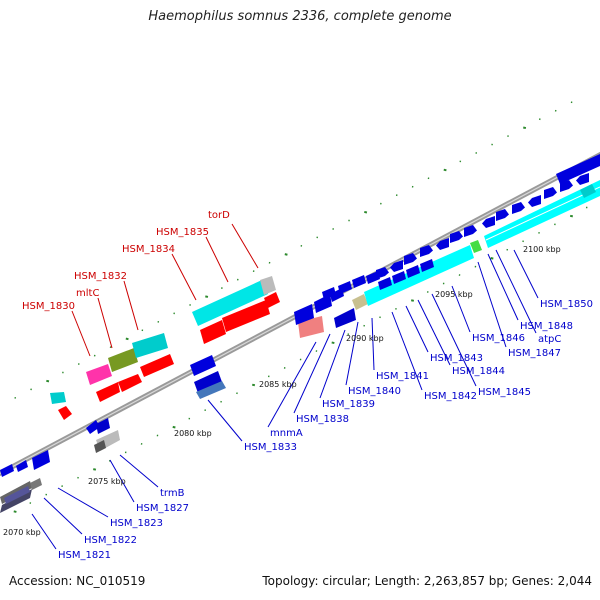 The image size is (600, 600). I want to click on gene-label: HSM_1848, so click(546, 326).